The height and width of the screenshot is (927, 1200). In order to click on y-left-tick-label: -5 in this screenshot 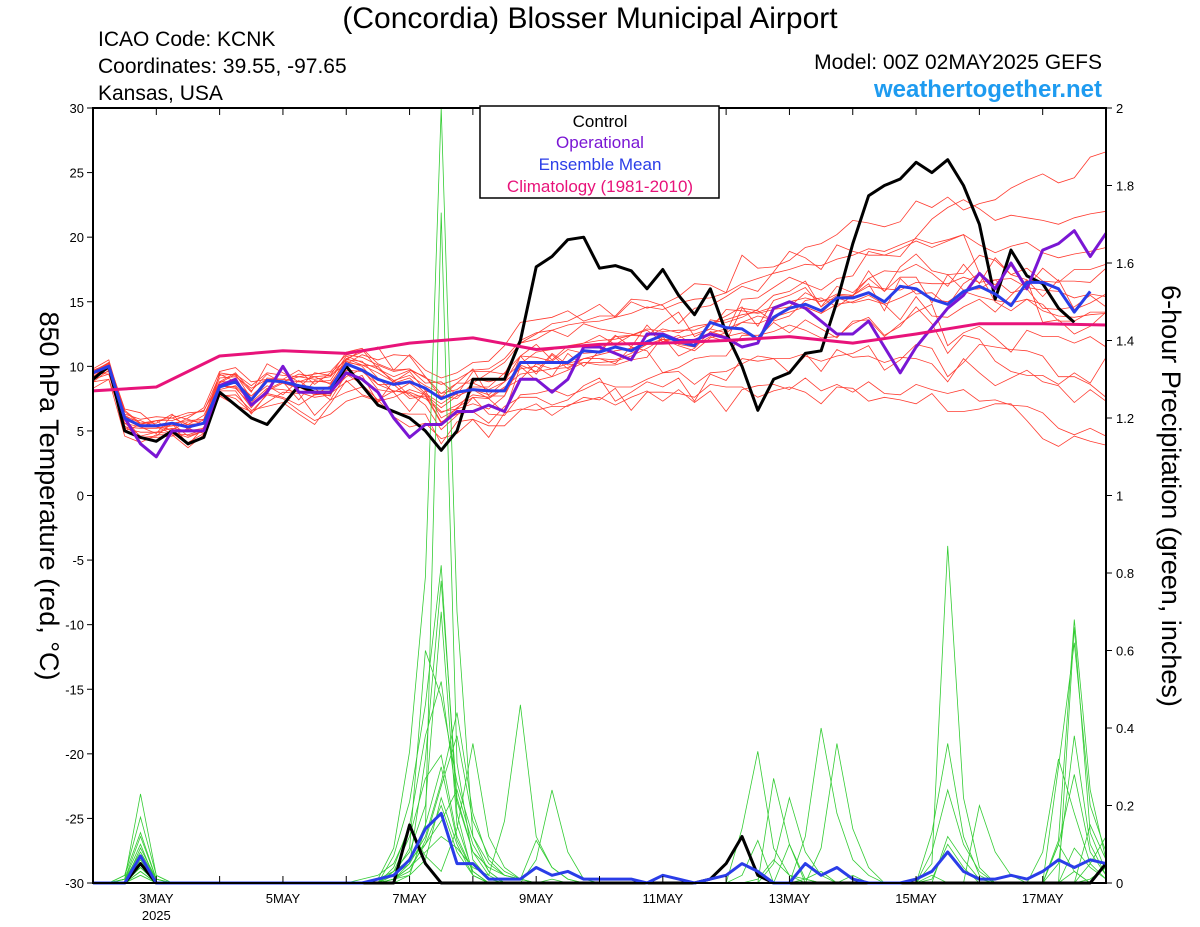, I will do `click(78, 560)`.